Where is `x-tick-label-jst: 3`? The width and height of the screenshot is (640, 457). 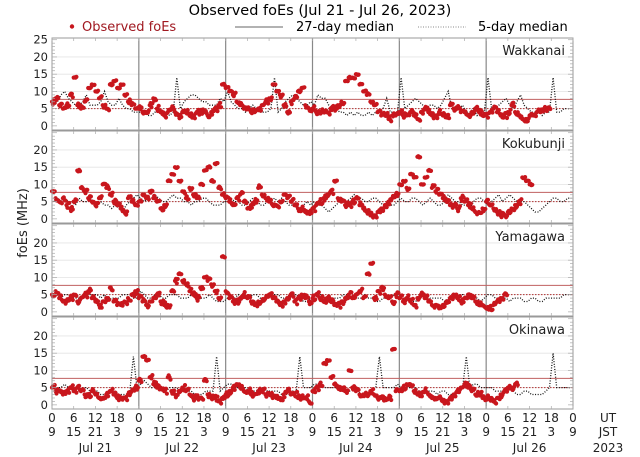
x-tick-label-jst: 3 is located at coordinates (291, 432).